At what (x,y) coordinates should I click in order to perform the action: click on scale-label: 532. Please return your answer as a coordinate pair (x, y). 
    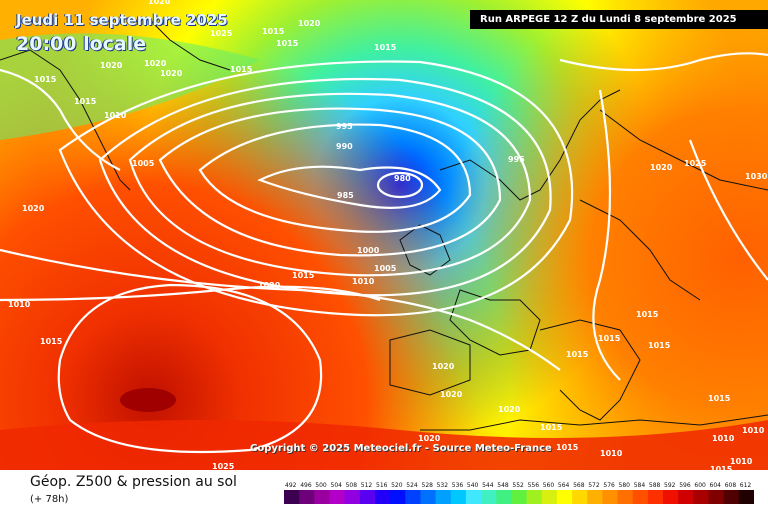
    Looking at the image, I should click on (443, 485).